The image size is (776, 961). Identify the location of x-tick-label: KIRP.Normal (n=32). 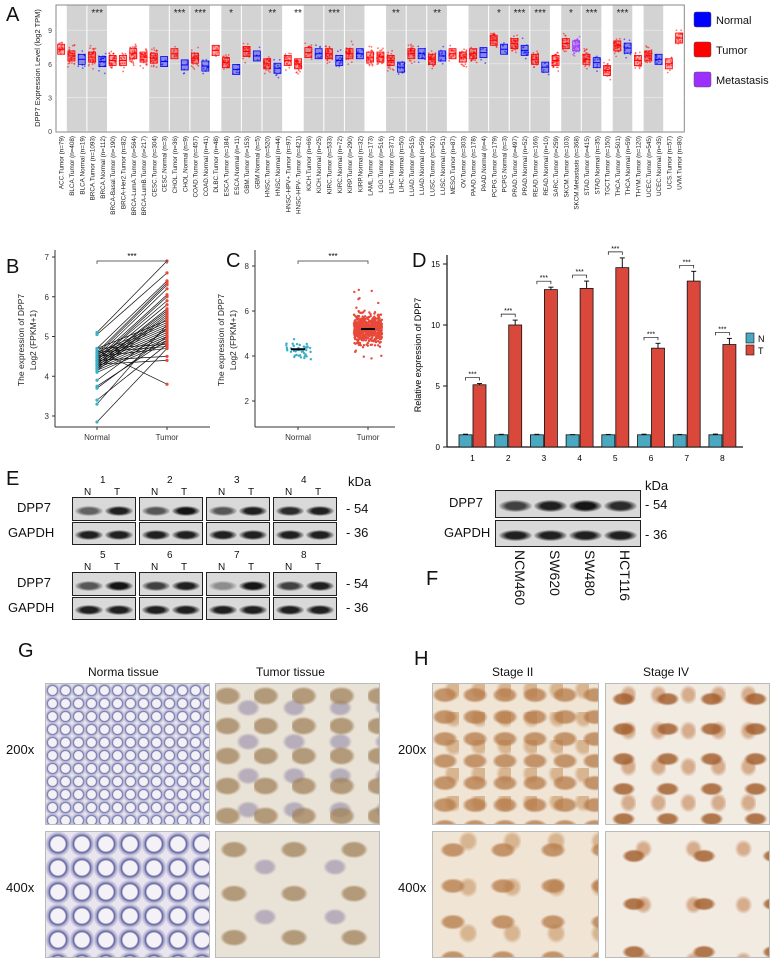
(360, 164).